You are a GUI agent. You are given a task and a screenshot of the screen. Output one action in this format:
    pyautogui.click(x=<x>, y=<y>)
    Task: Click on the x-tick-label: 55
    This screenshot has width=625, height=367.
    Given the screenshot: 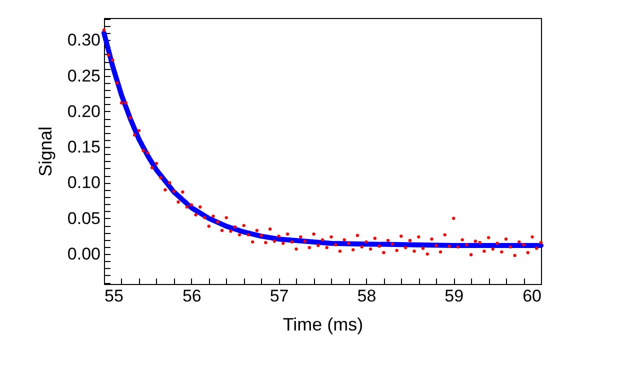 What is the action you would take?
    pyautogui.click(x=114, y=296)
    